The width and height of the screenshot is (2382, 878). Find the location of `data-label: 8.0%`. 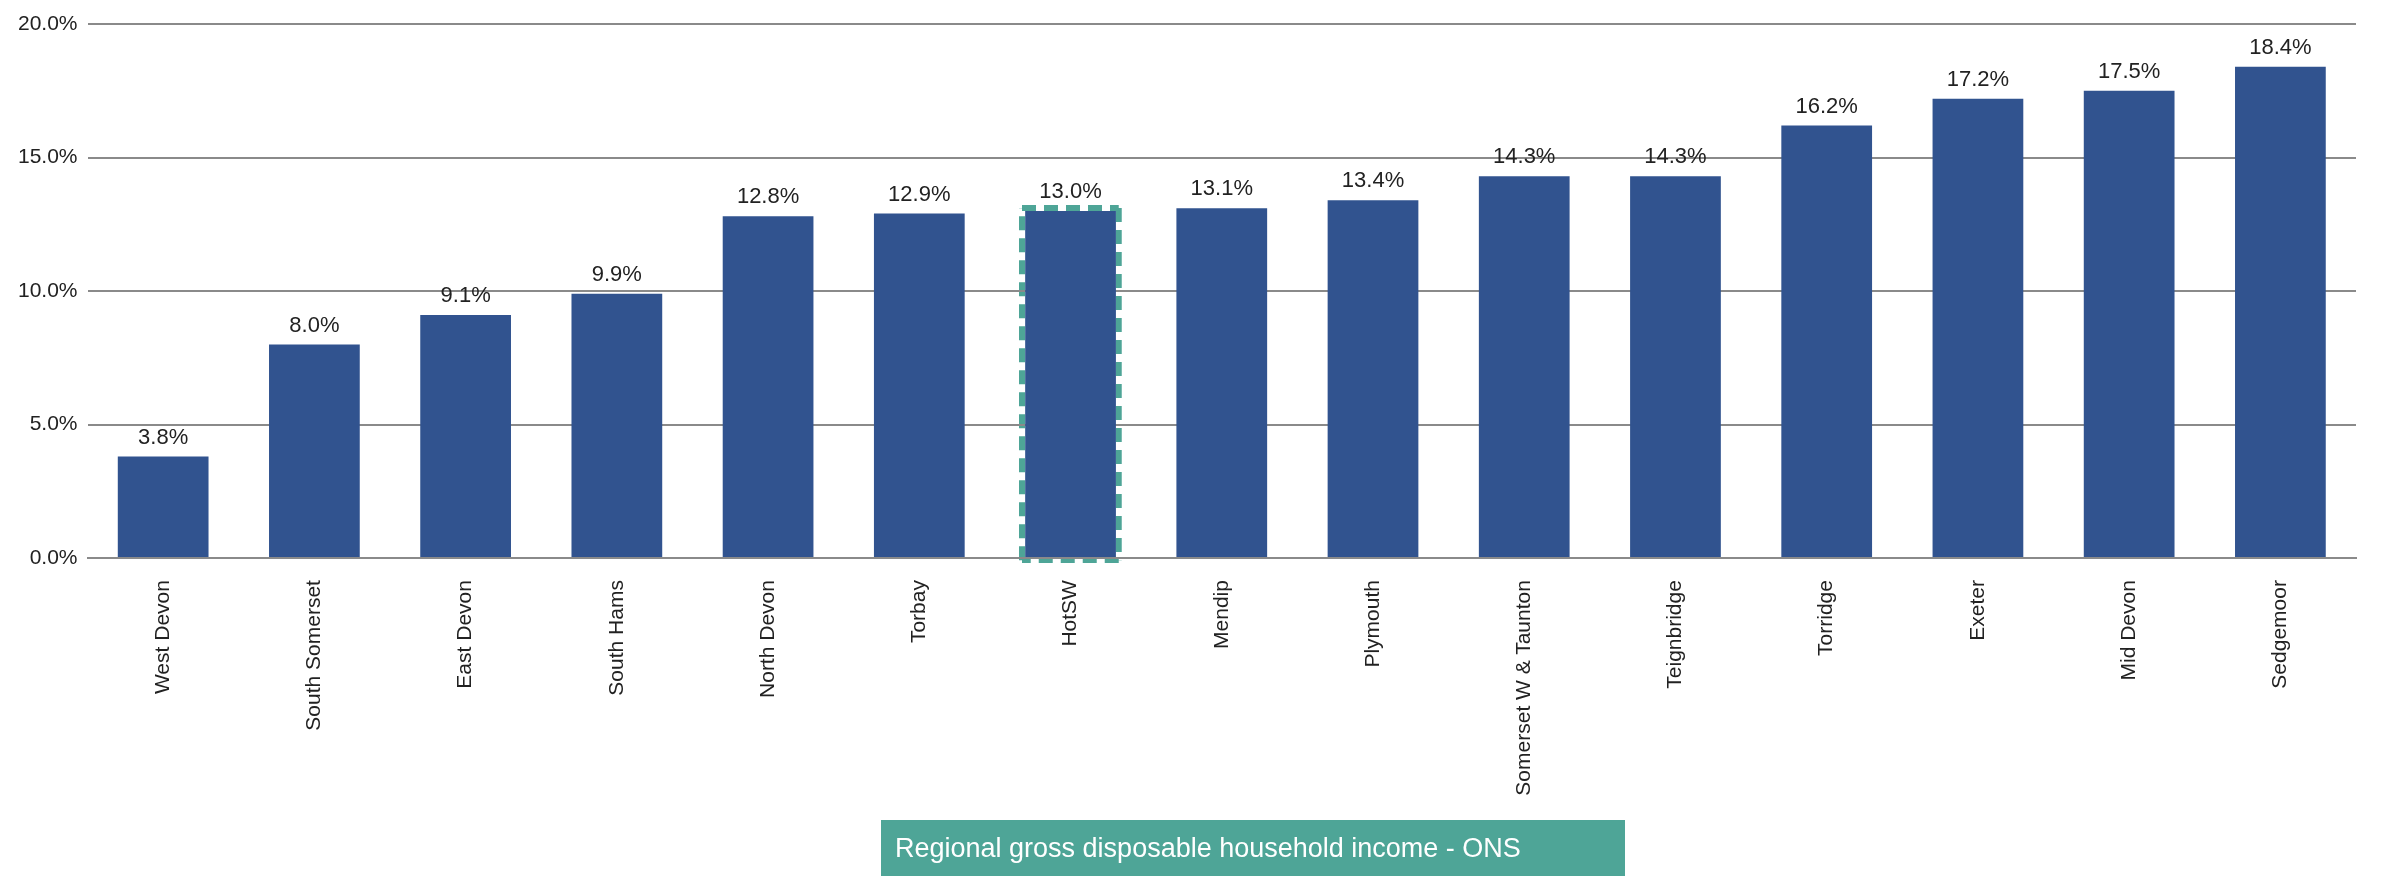

data-label: 8.0% is located at coordinates (314, 324).